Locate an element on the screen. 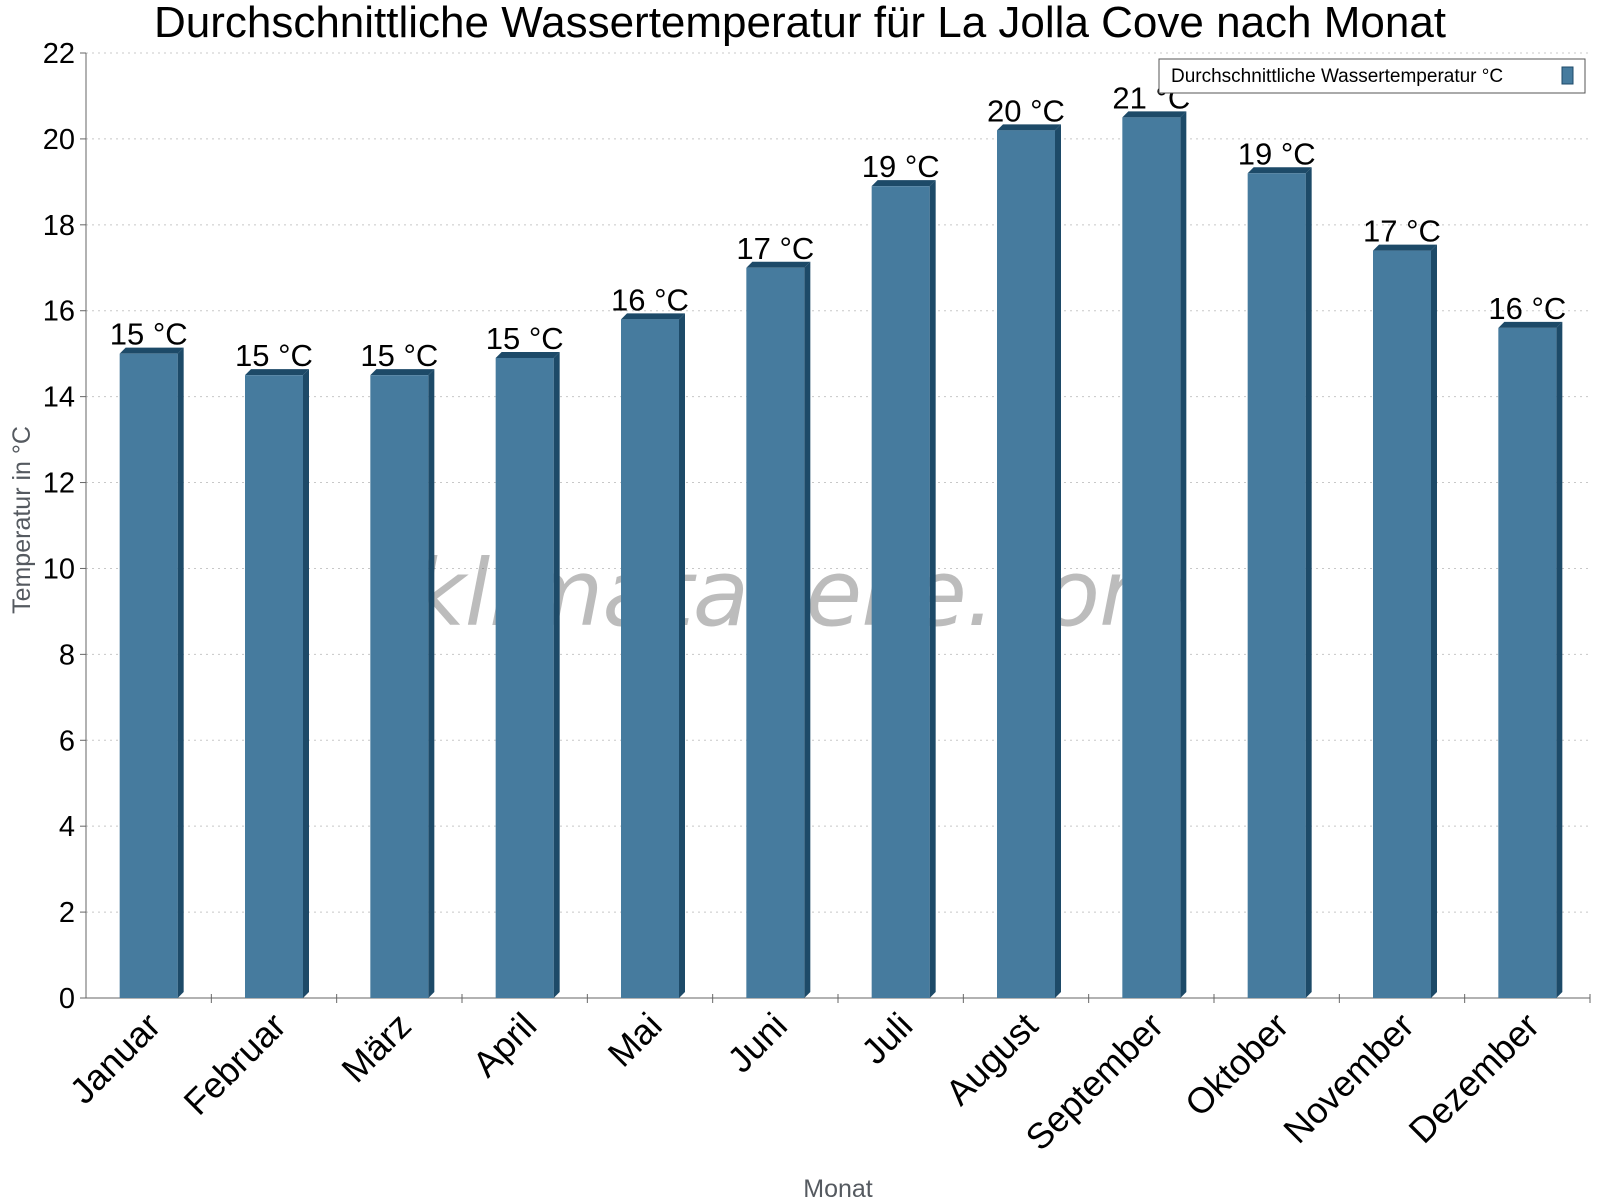  y-tick-label: 18 is located at coordinates (59, 226).